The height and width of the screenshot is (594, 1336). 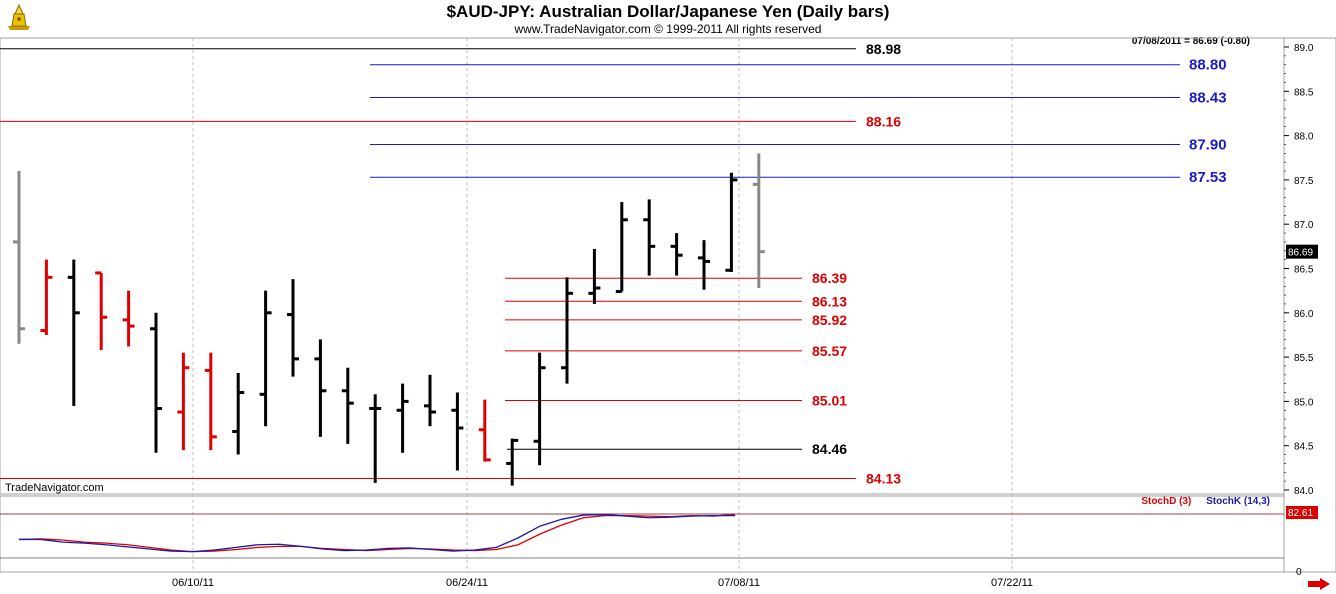 I want to click on stoch-k-line, so click(x=377, y=533).